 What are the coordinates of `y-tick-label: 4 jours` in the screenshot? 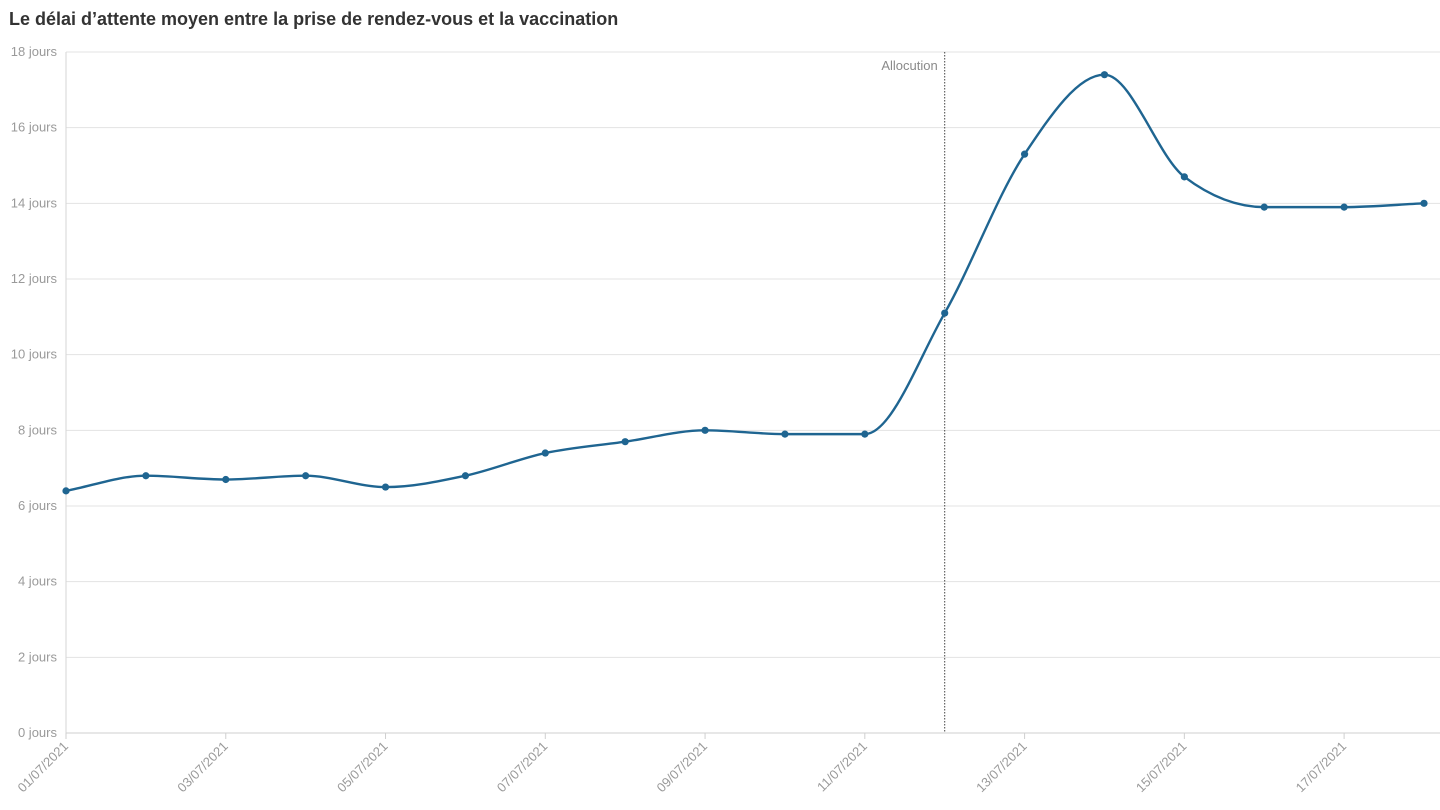 It's located at (38, 581).